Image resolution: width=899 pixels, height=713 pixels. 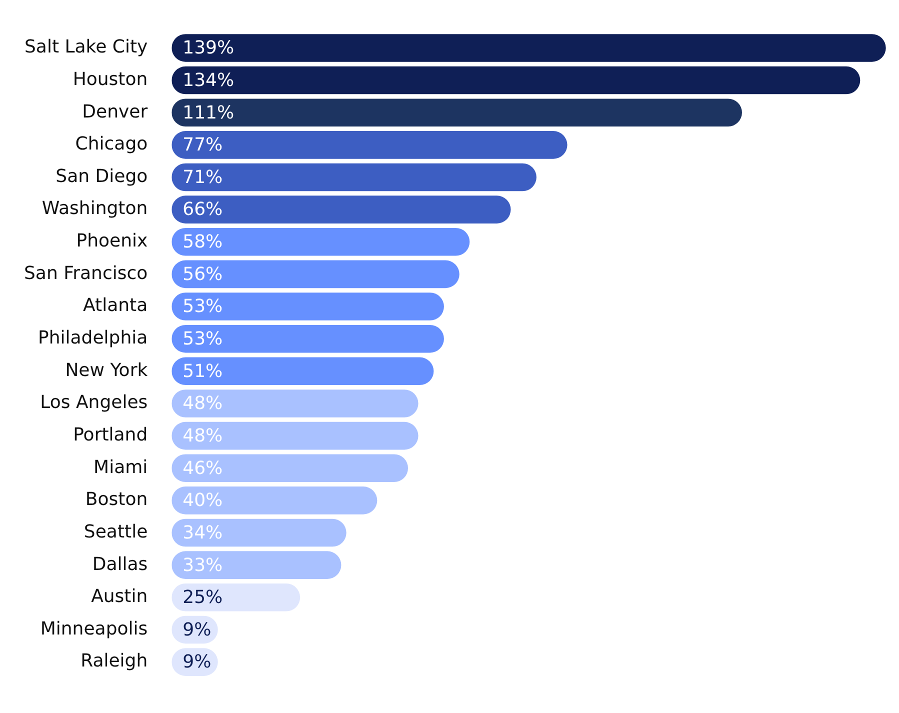 I want to click on data-label: 139%, so click(x=208, y=48).